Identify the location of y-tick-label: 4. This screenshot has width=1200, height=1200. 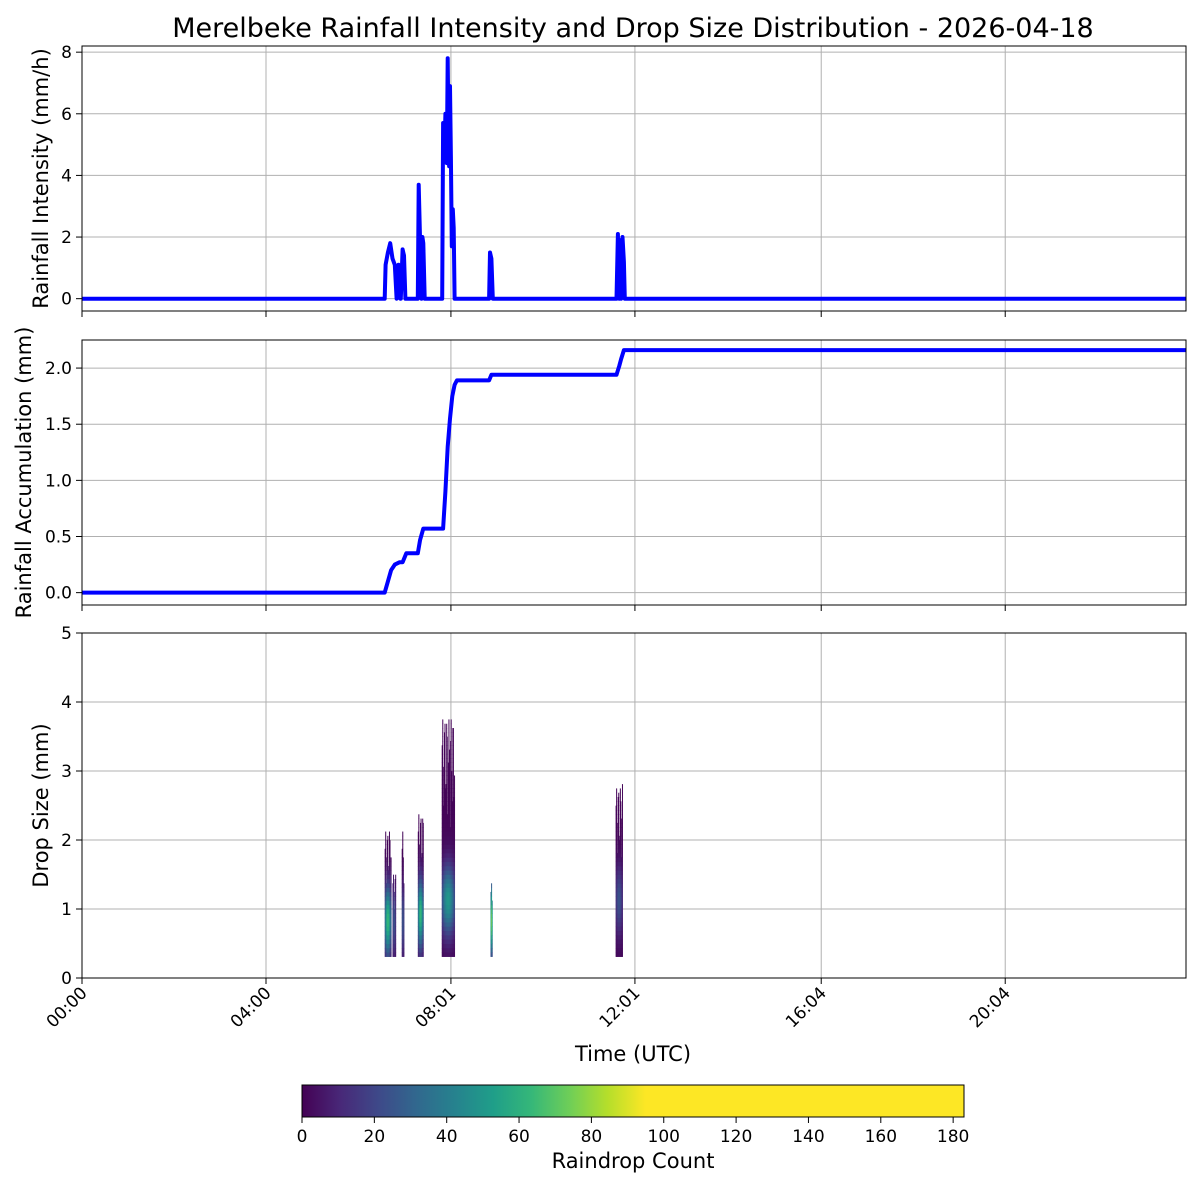
(66, 176).